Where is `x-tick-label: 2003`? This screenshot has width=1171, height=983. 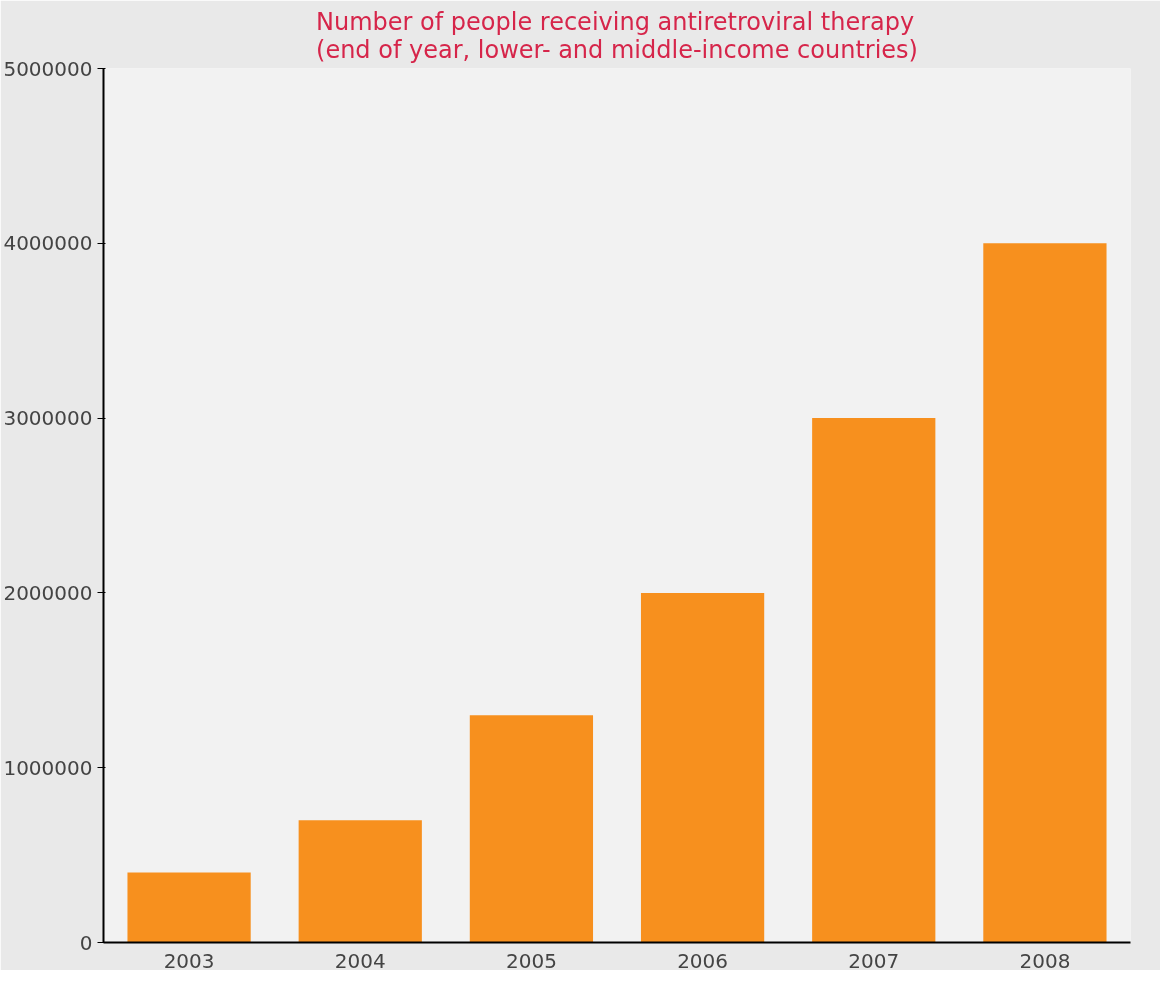
x-tick-label: 2003 is located at coordinates (189, 960).